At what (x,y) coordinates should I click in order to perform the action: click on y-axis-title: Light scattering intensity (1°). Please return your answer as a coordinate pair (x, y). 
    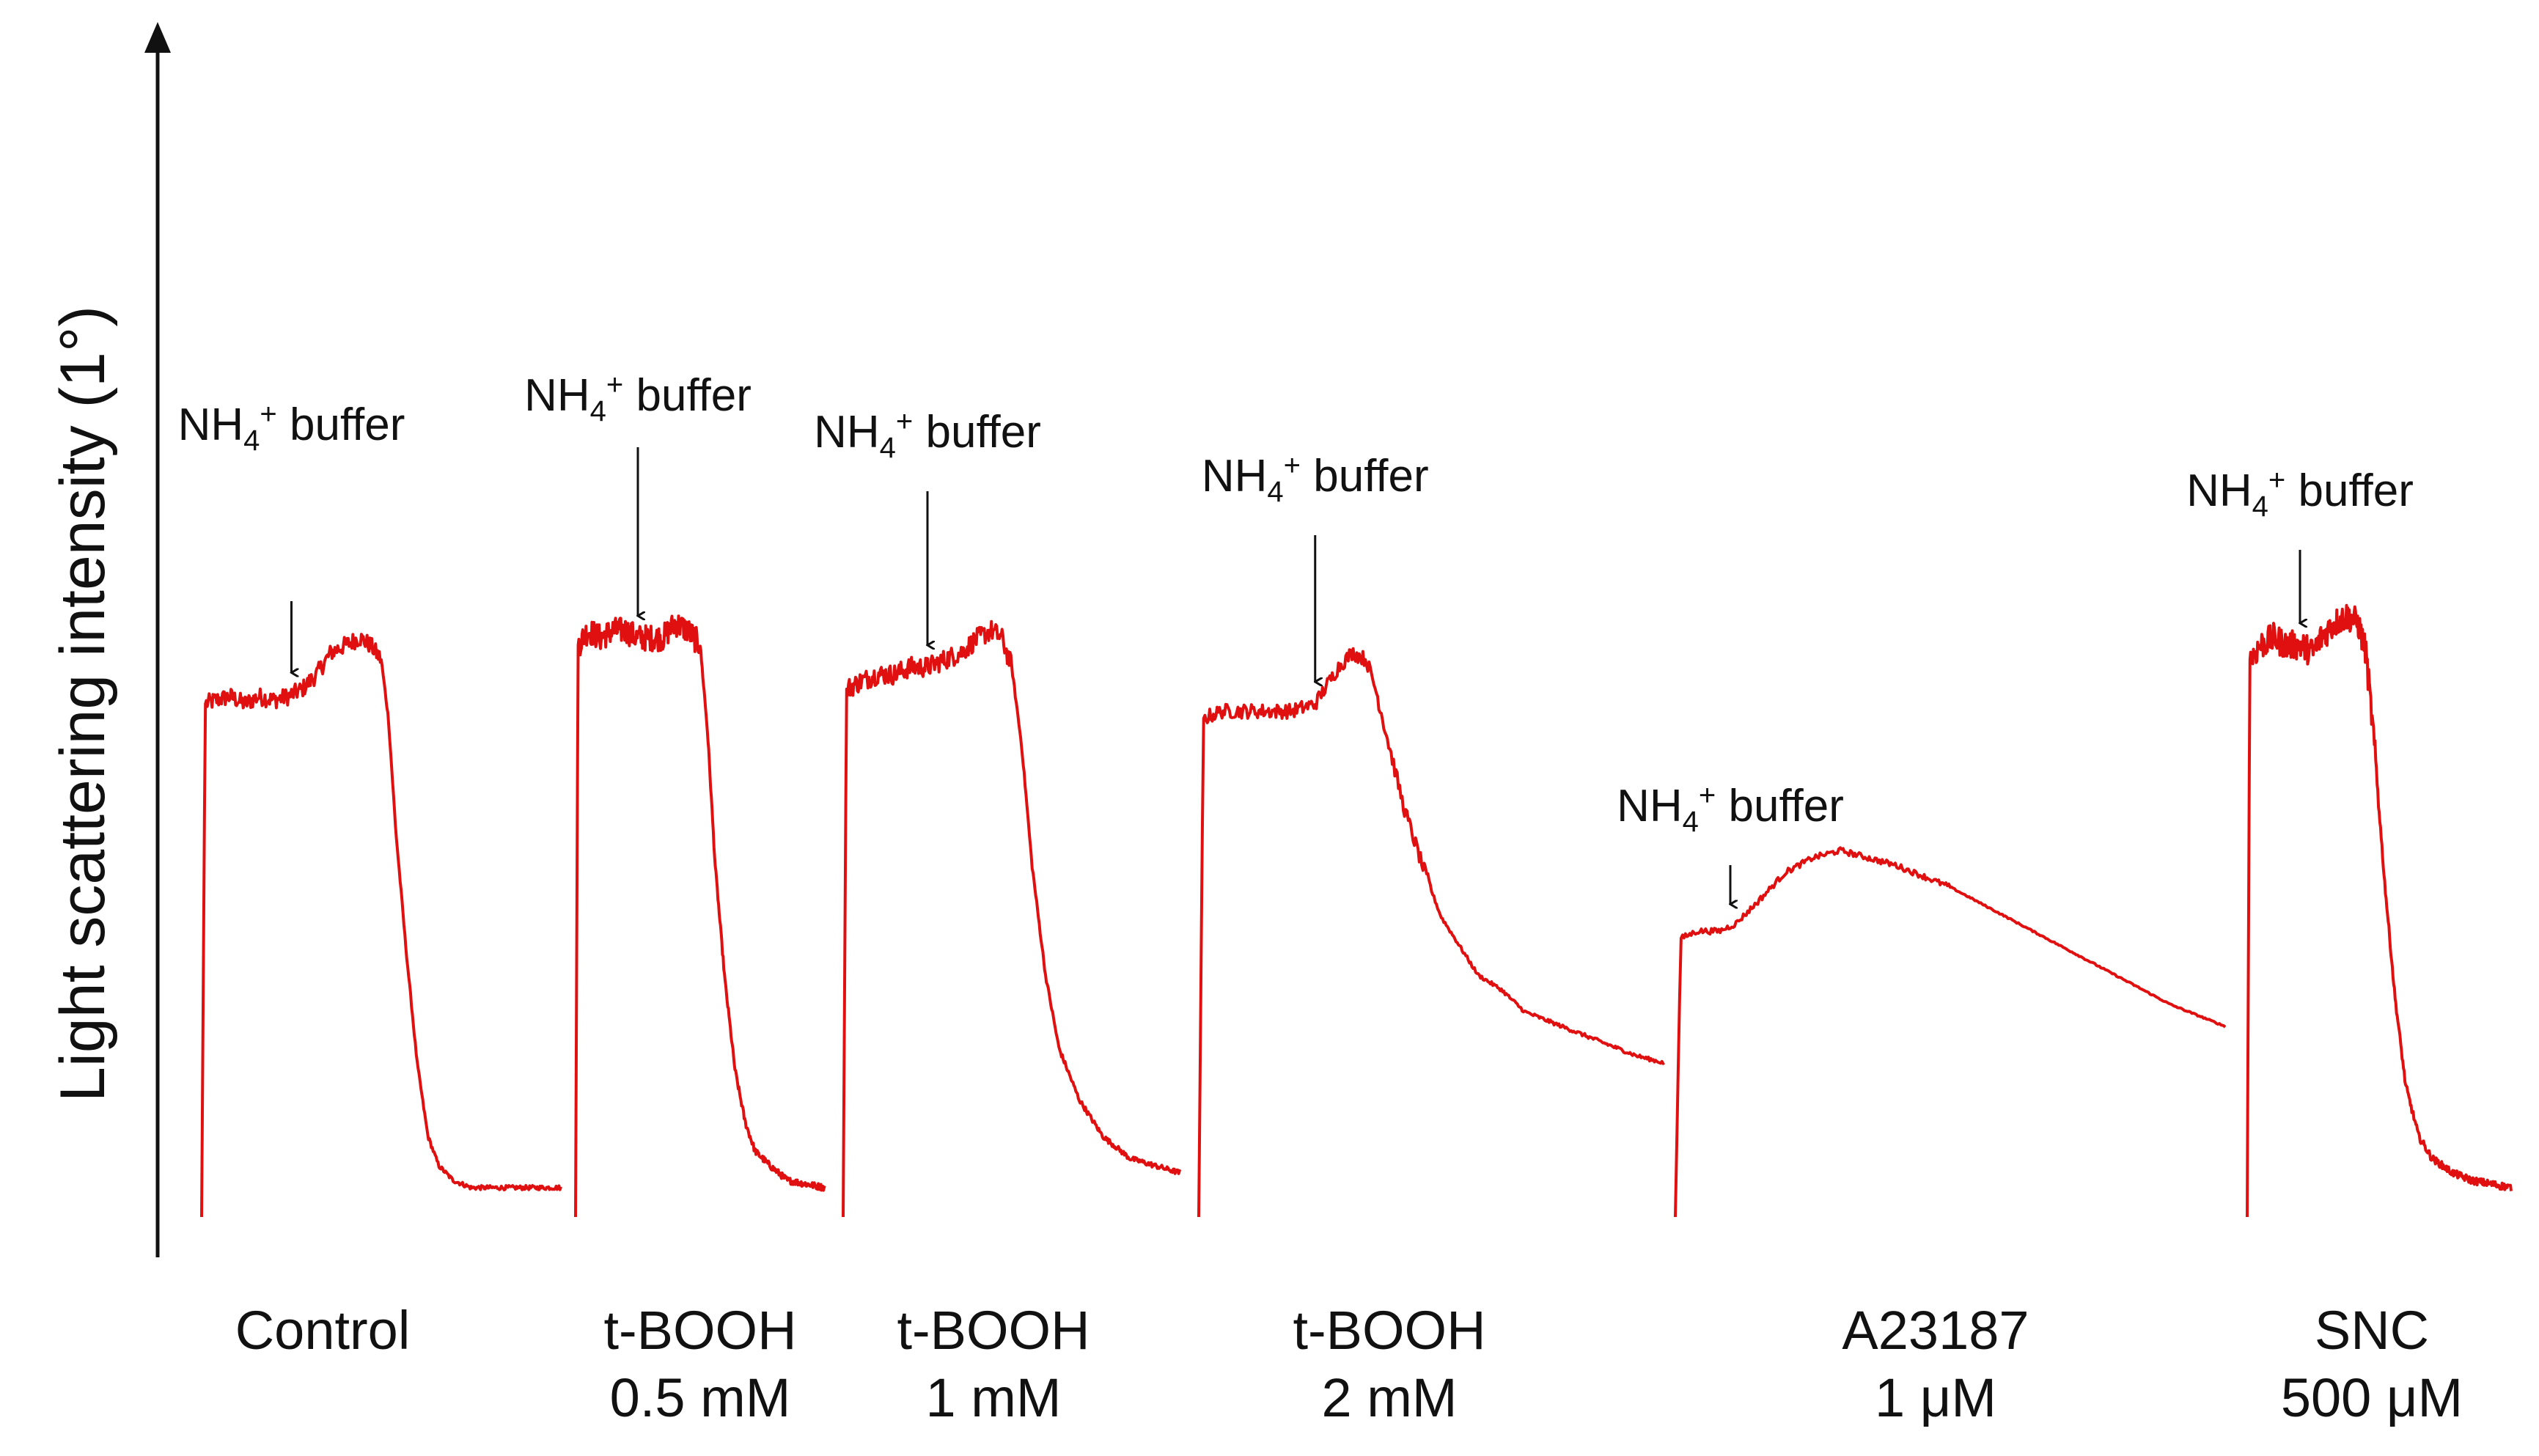
    Looking at the image, I should click on (83, 704).